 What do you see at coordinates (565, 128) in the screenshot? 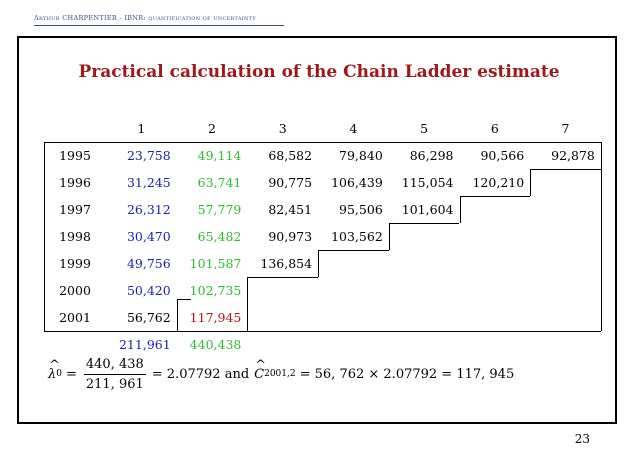
I see `column-header: 7` at bounding box center [565, 128].